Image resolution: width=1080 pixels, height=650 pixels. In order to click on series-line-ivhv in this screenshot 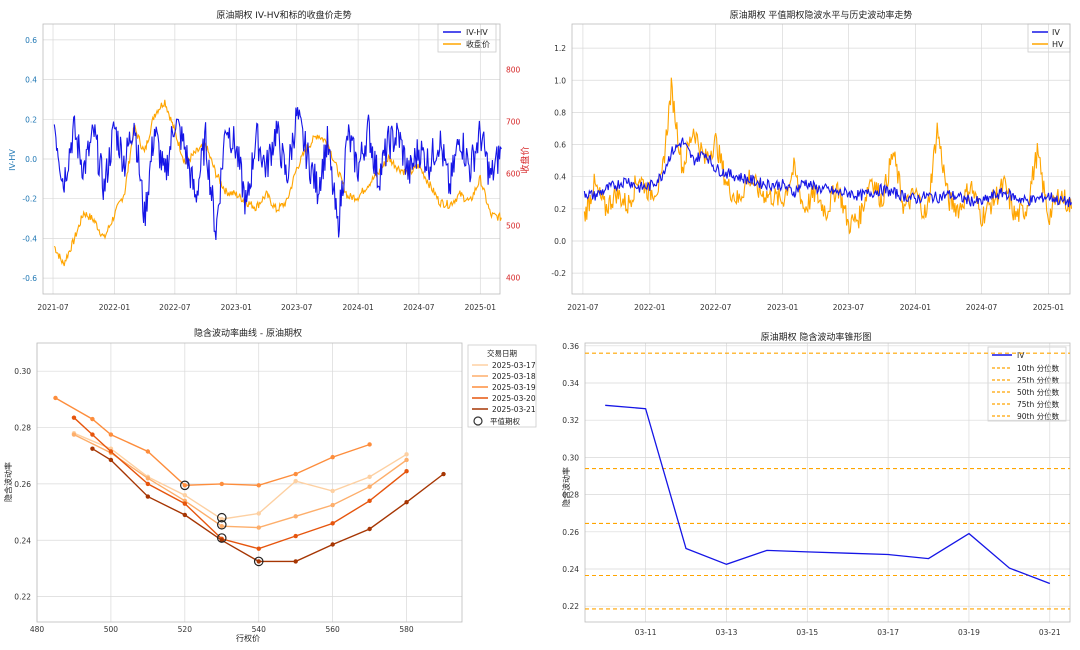, I will do `click(277, 174)`.